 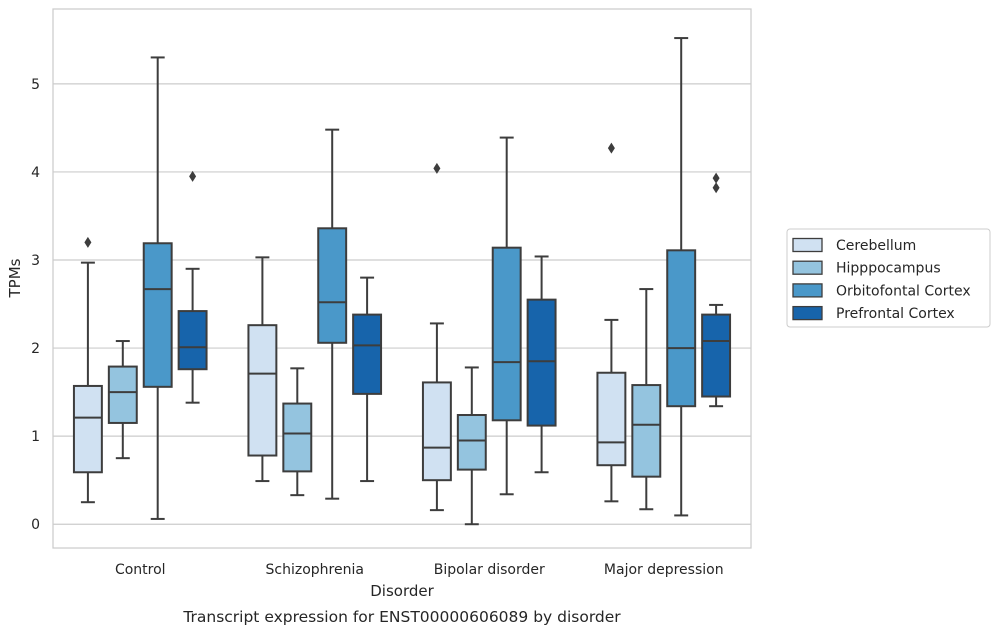 What do you see at coordinates (888, 269) in the screenshot?
I see `legend-label: Hipppocampus` at bounding box center [888, 269].